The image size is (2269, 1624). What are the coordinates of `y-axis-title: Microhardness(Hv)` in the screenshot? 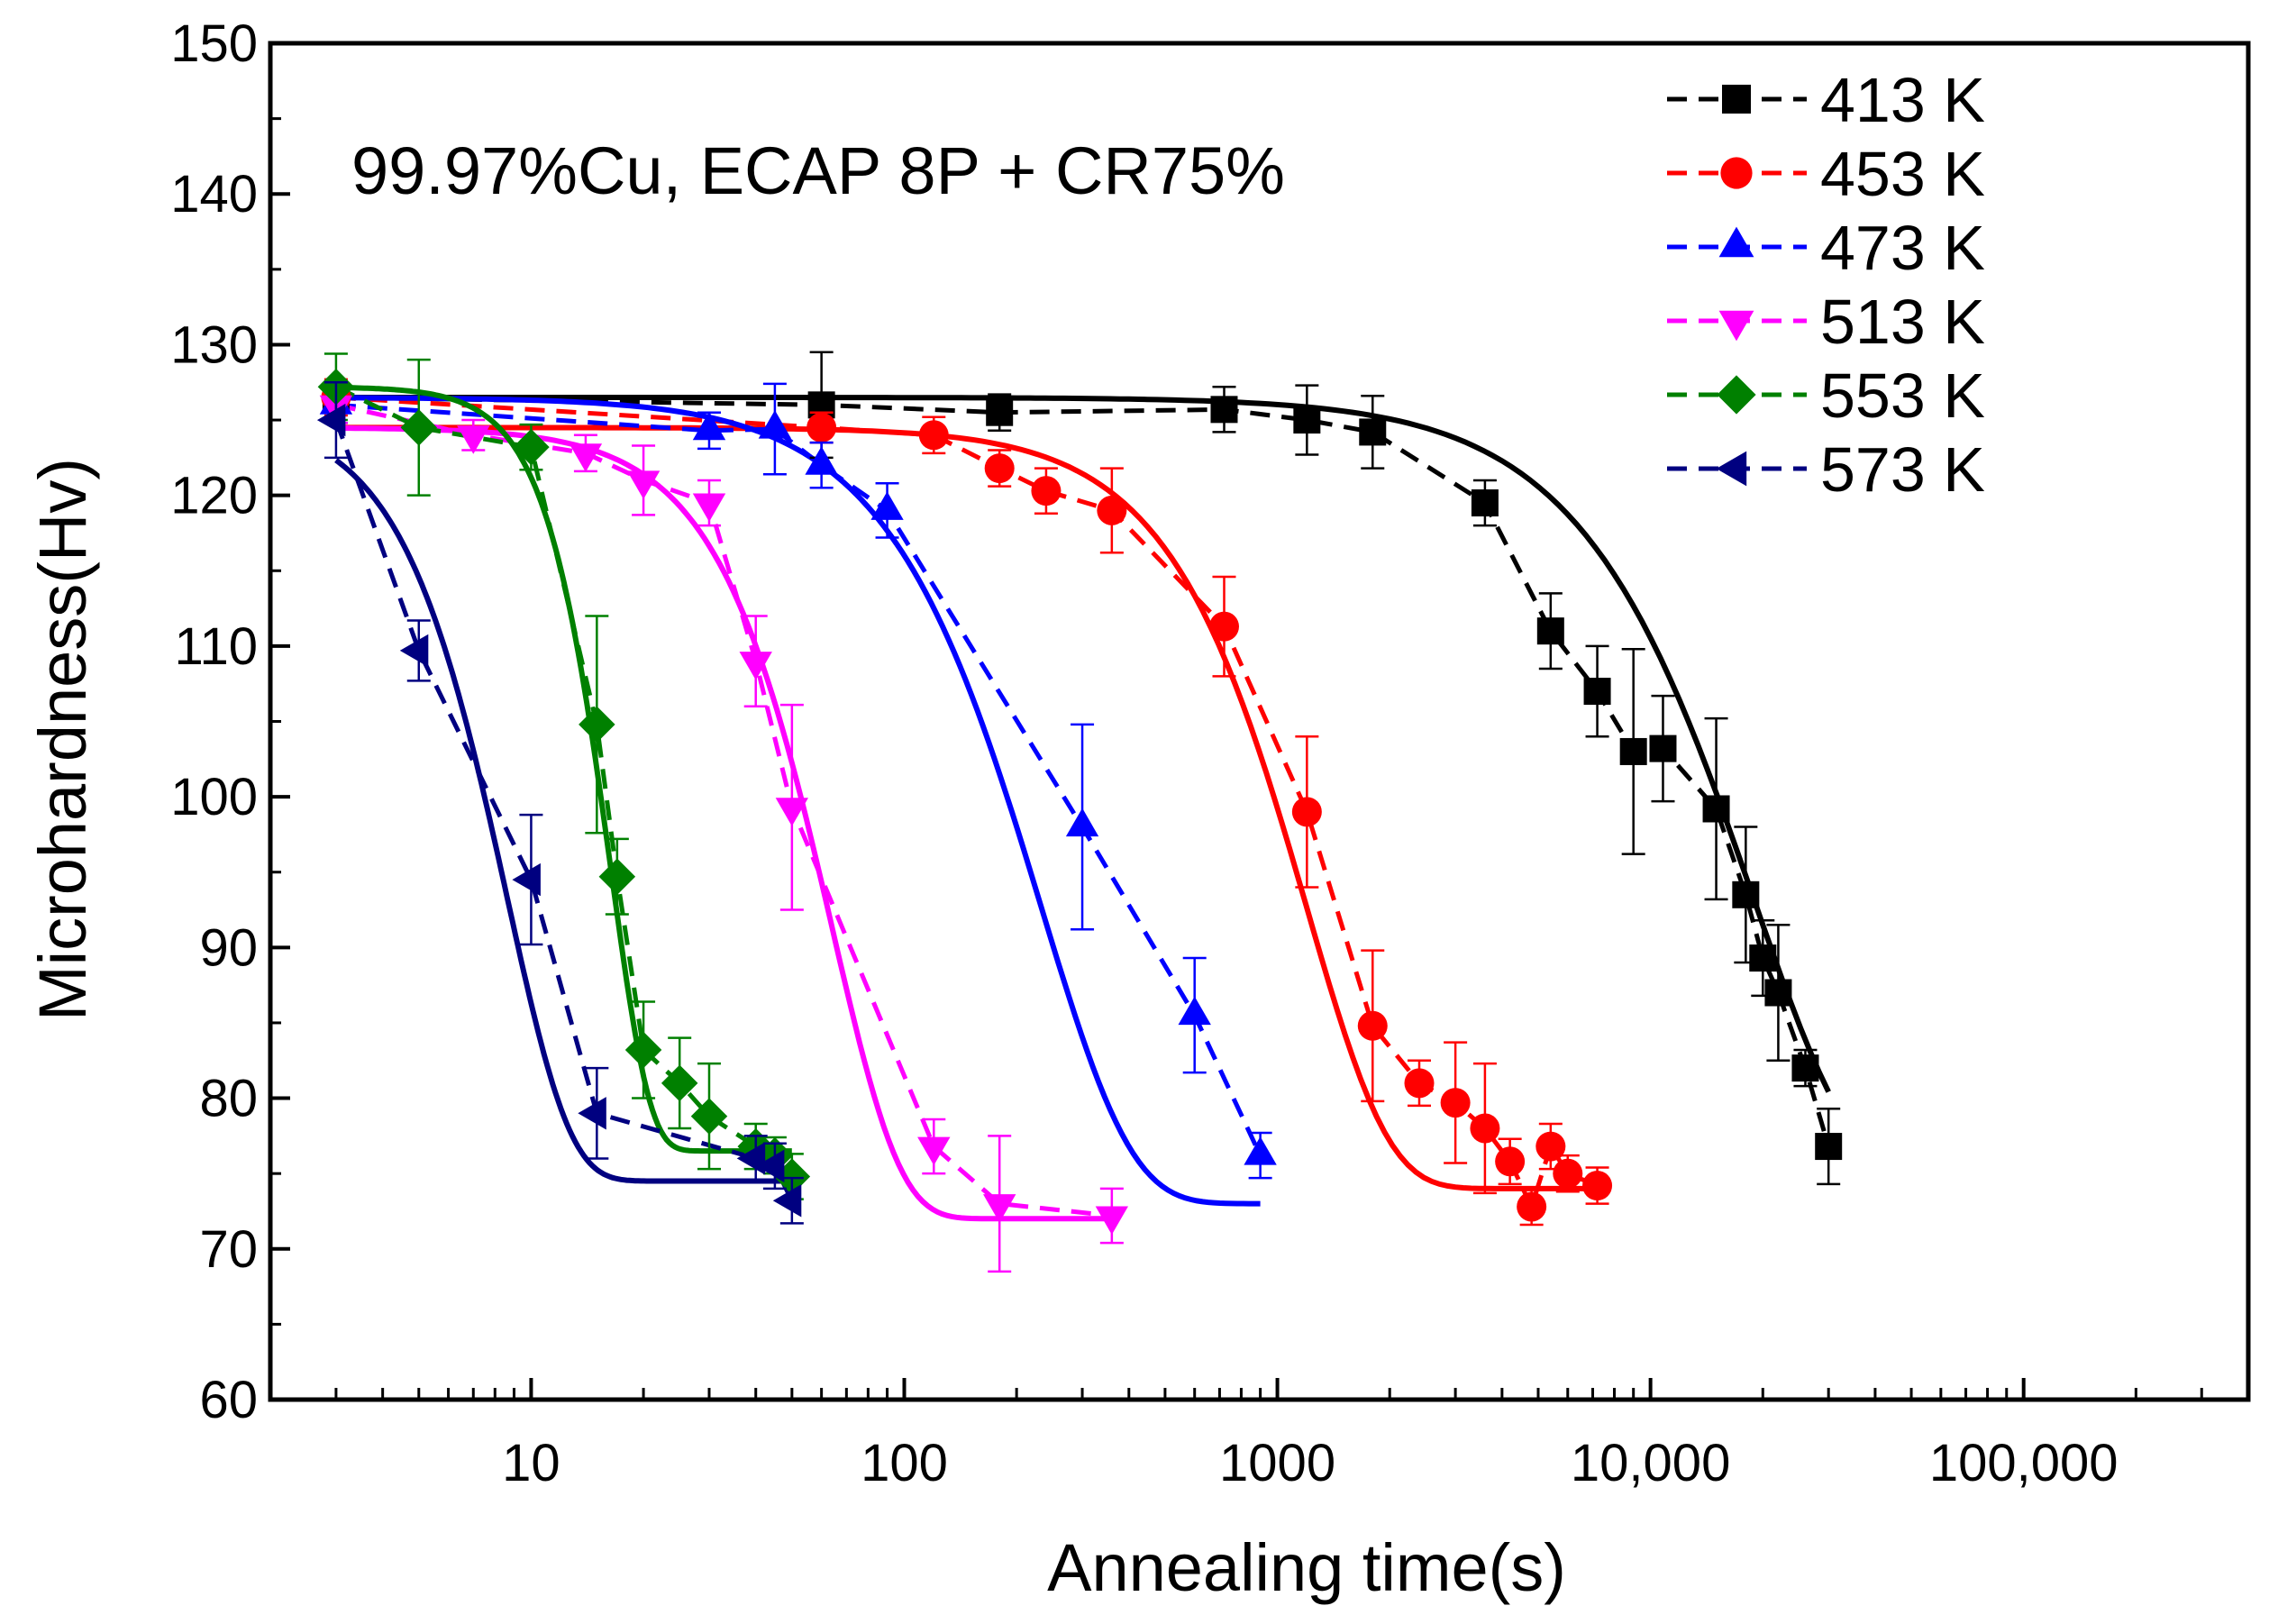 It's located at (63, 739).